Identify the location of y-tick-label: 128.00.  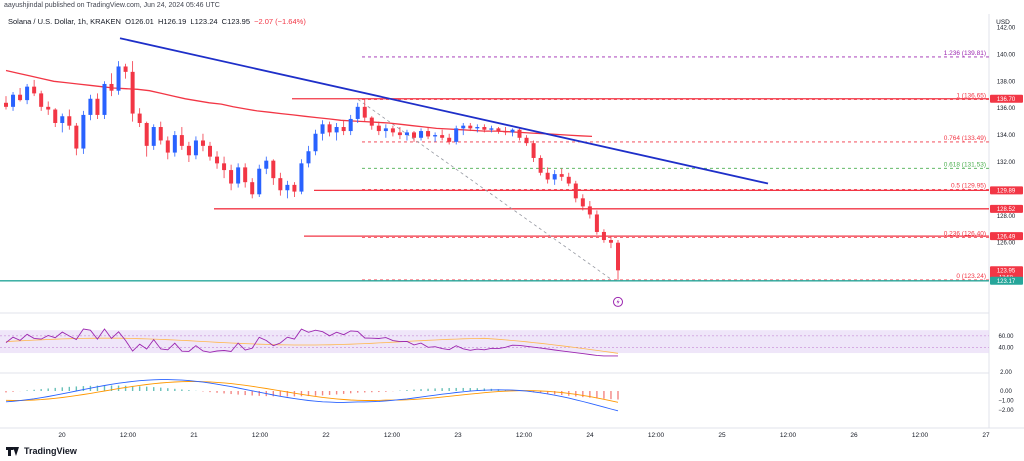
(1006, 217).